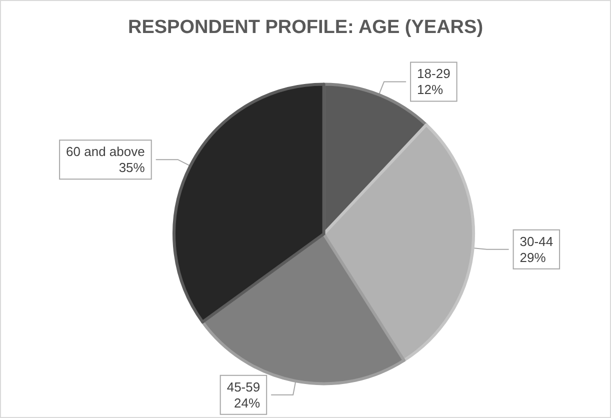 This screenshot has height=418, width=611. What do you see at coordinates (430, 90) in the screenshot?
I see `data-label: 12%` at bounding box center [430, 90].